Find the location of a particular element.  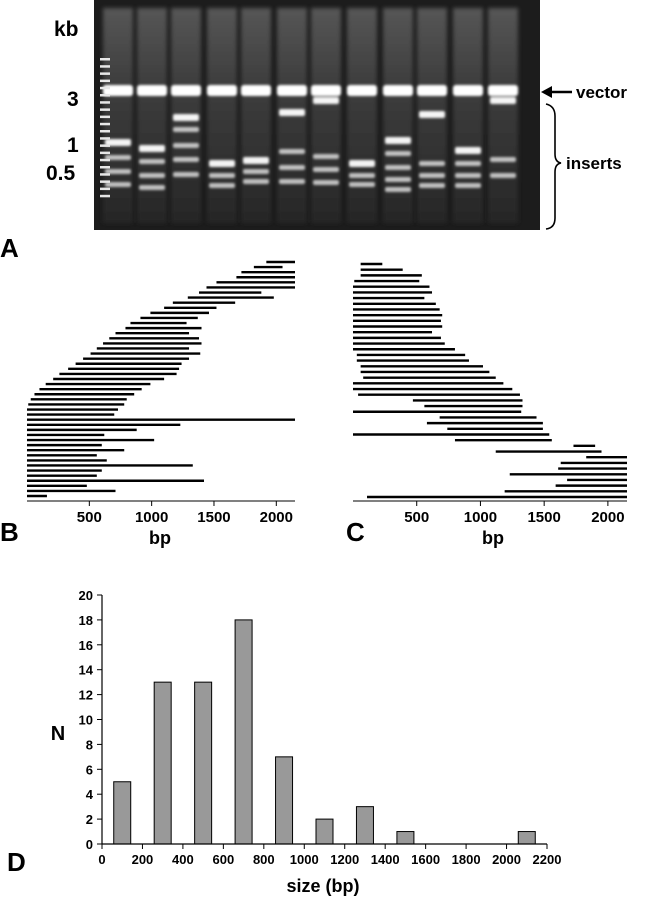

marker-1kb: 1 is located at coordinates (73, 145).